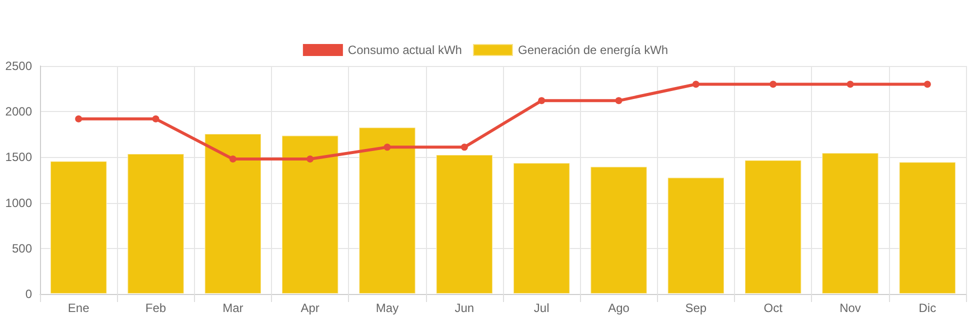 The image size is (971, 323). I want to click on x-tick-label: Dic, so click(927, 308).